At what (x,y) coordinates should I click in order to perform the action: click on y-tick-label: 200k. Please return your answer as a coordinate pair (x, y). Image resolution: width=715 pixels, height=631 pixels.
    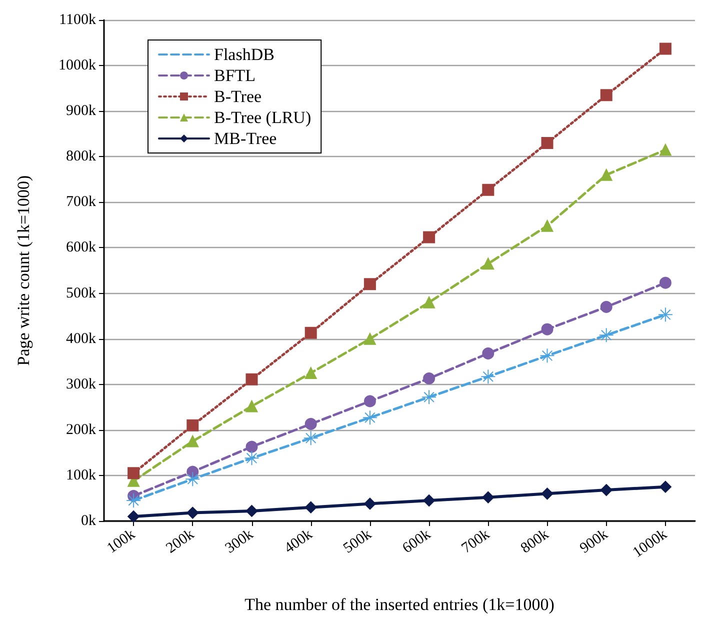
    Looking at the image, I should click on (81, 430).